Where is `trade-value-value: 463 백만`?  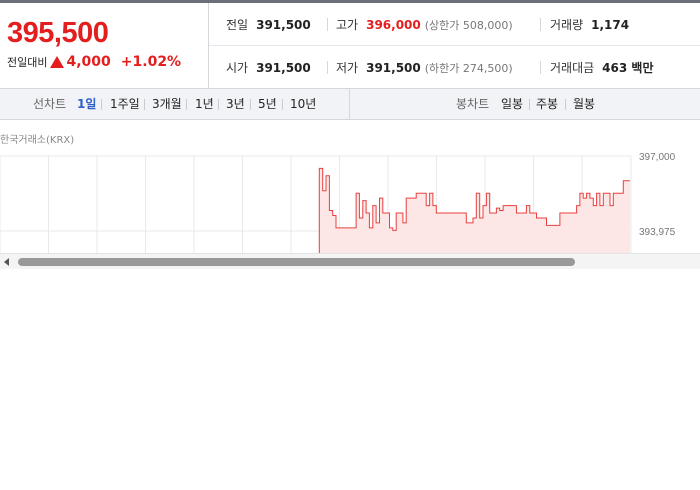
trade-value-value: 463 백만 is located at coordinates (628, 68).